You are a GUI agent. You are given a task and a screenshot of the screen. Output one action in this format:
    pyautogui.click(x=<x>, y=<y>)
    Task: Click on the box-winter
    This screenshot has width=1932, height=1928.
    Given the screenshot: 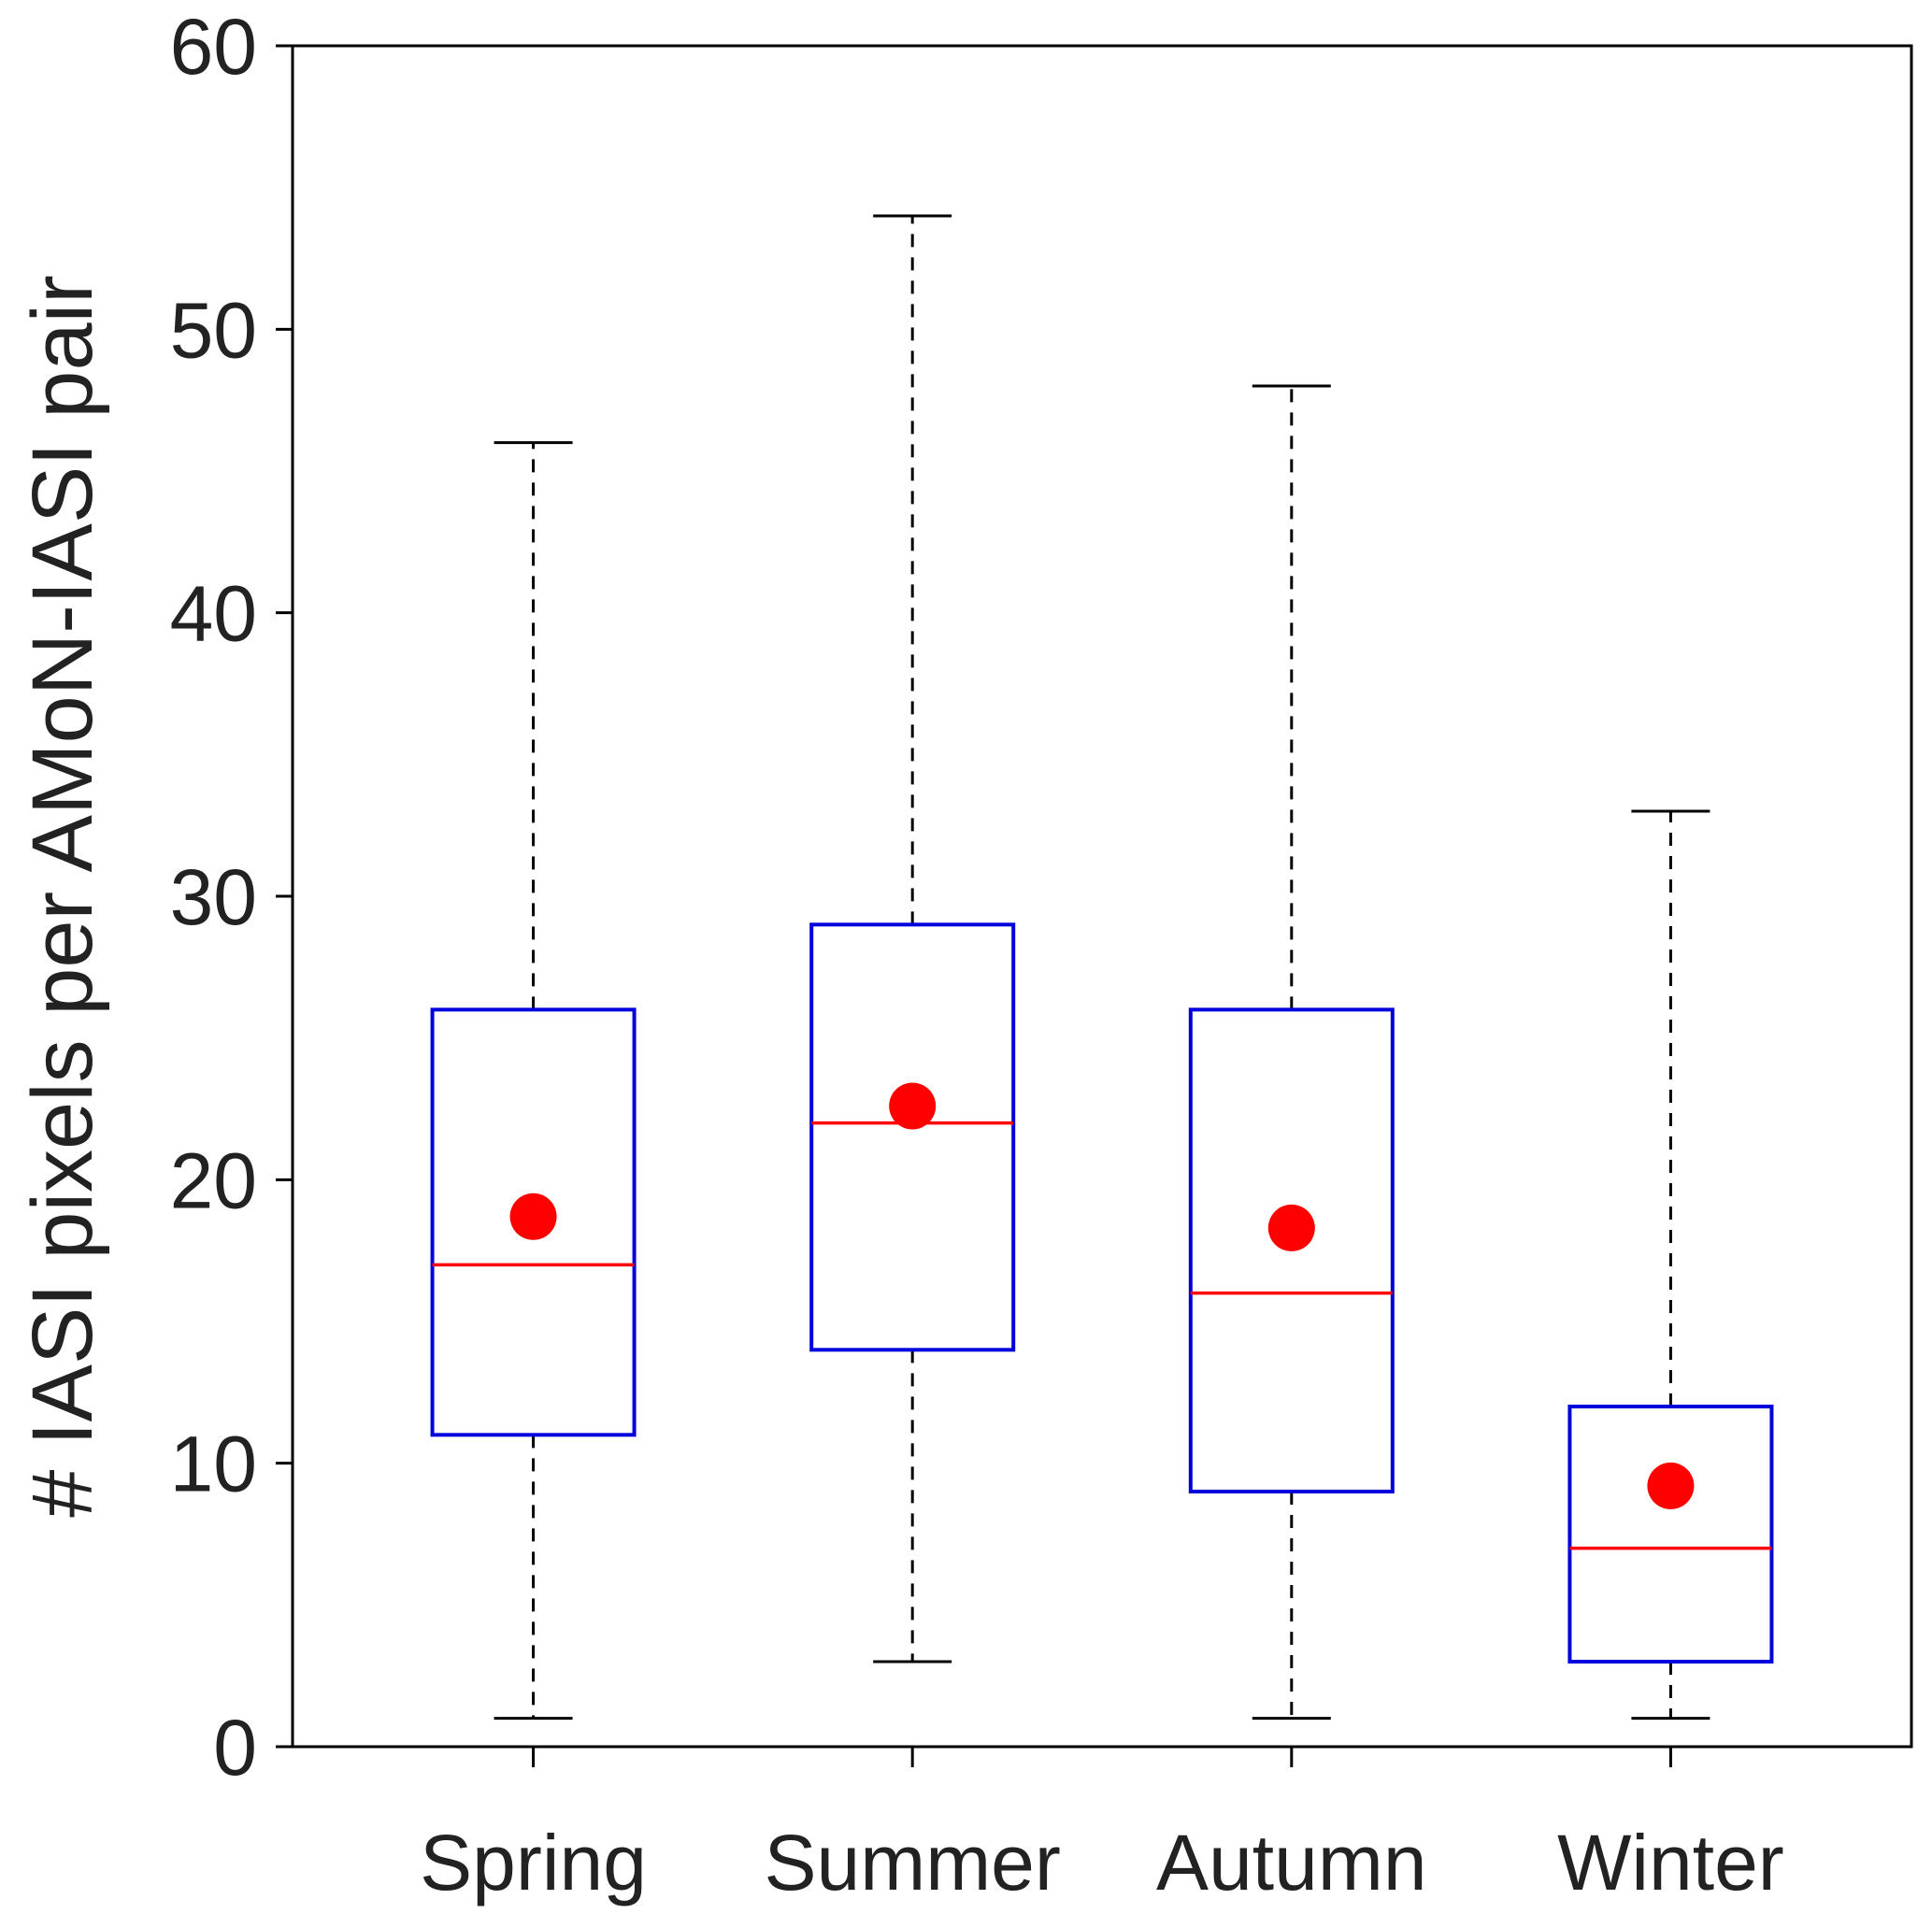 What is the action you would take?
    pyautogui.click(x=1670, y=1265)
    